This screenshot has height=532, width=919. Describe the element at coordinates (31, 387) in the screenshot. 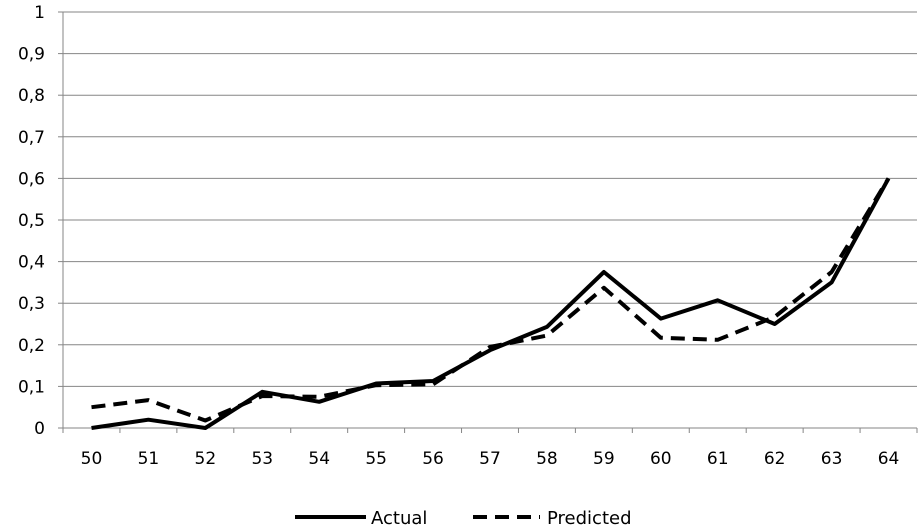

I see `y-tick-label: 0,1` at that location.